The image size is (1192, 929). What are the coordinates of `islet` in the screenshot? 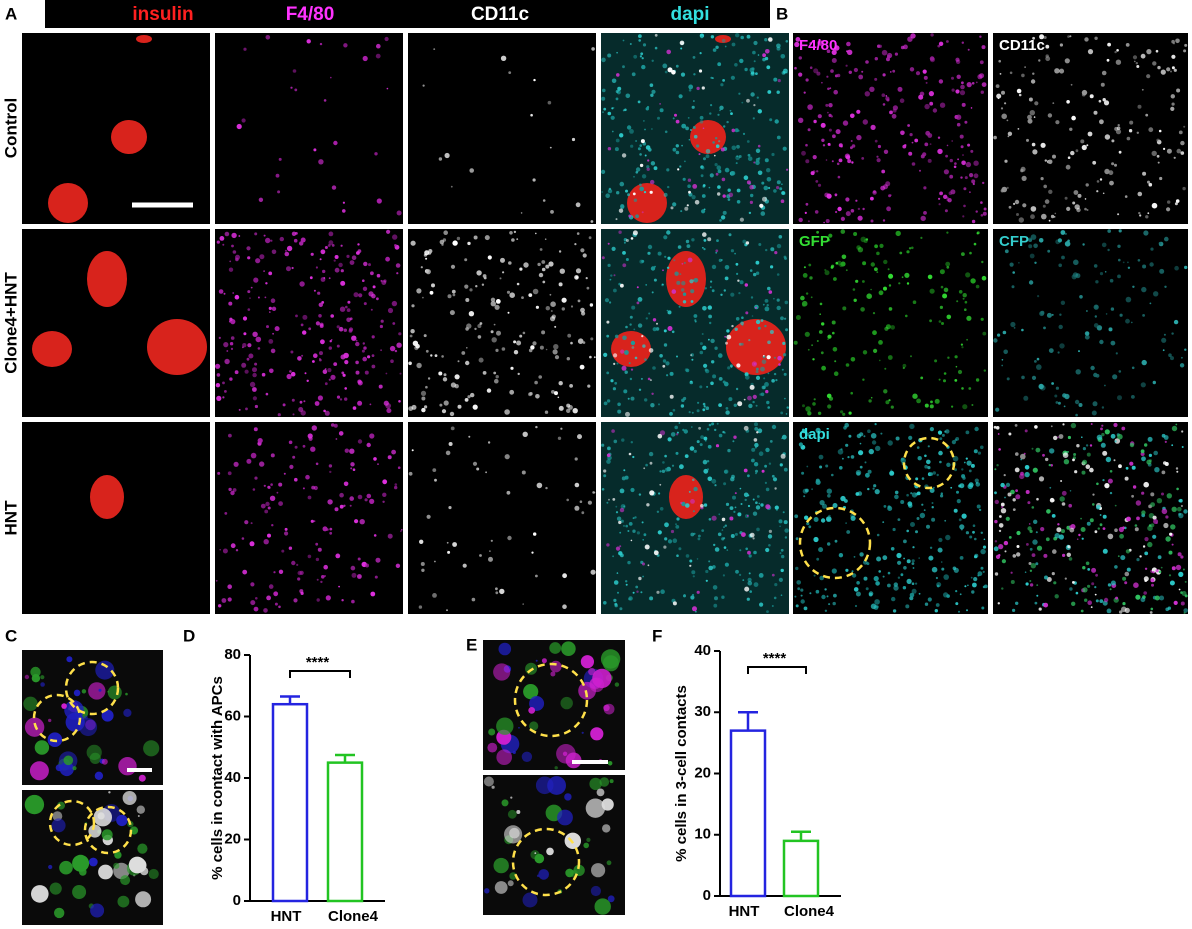 It's located at (52, 349).